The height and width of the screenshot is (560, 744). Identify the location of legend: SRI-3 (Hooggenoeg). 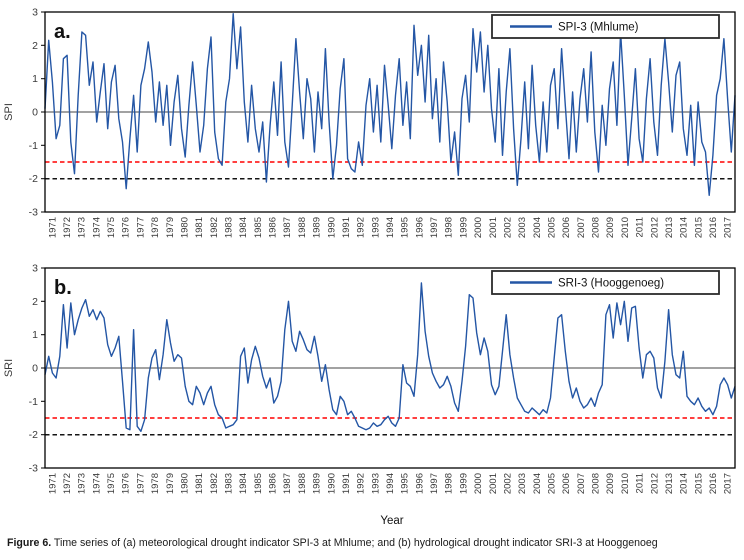
(605, 282).